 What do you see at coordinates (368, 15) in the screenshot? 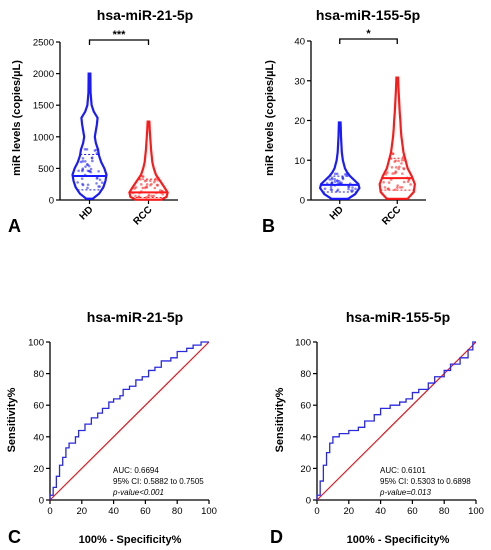
I see `panel-b-title: hsa-miR-155-5p` at bounding box center [368, 15].